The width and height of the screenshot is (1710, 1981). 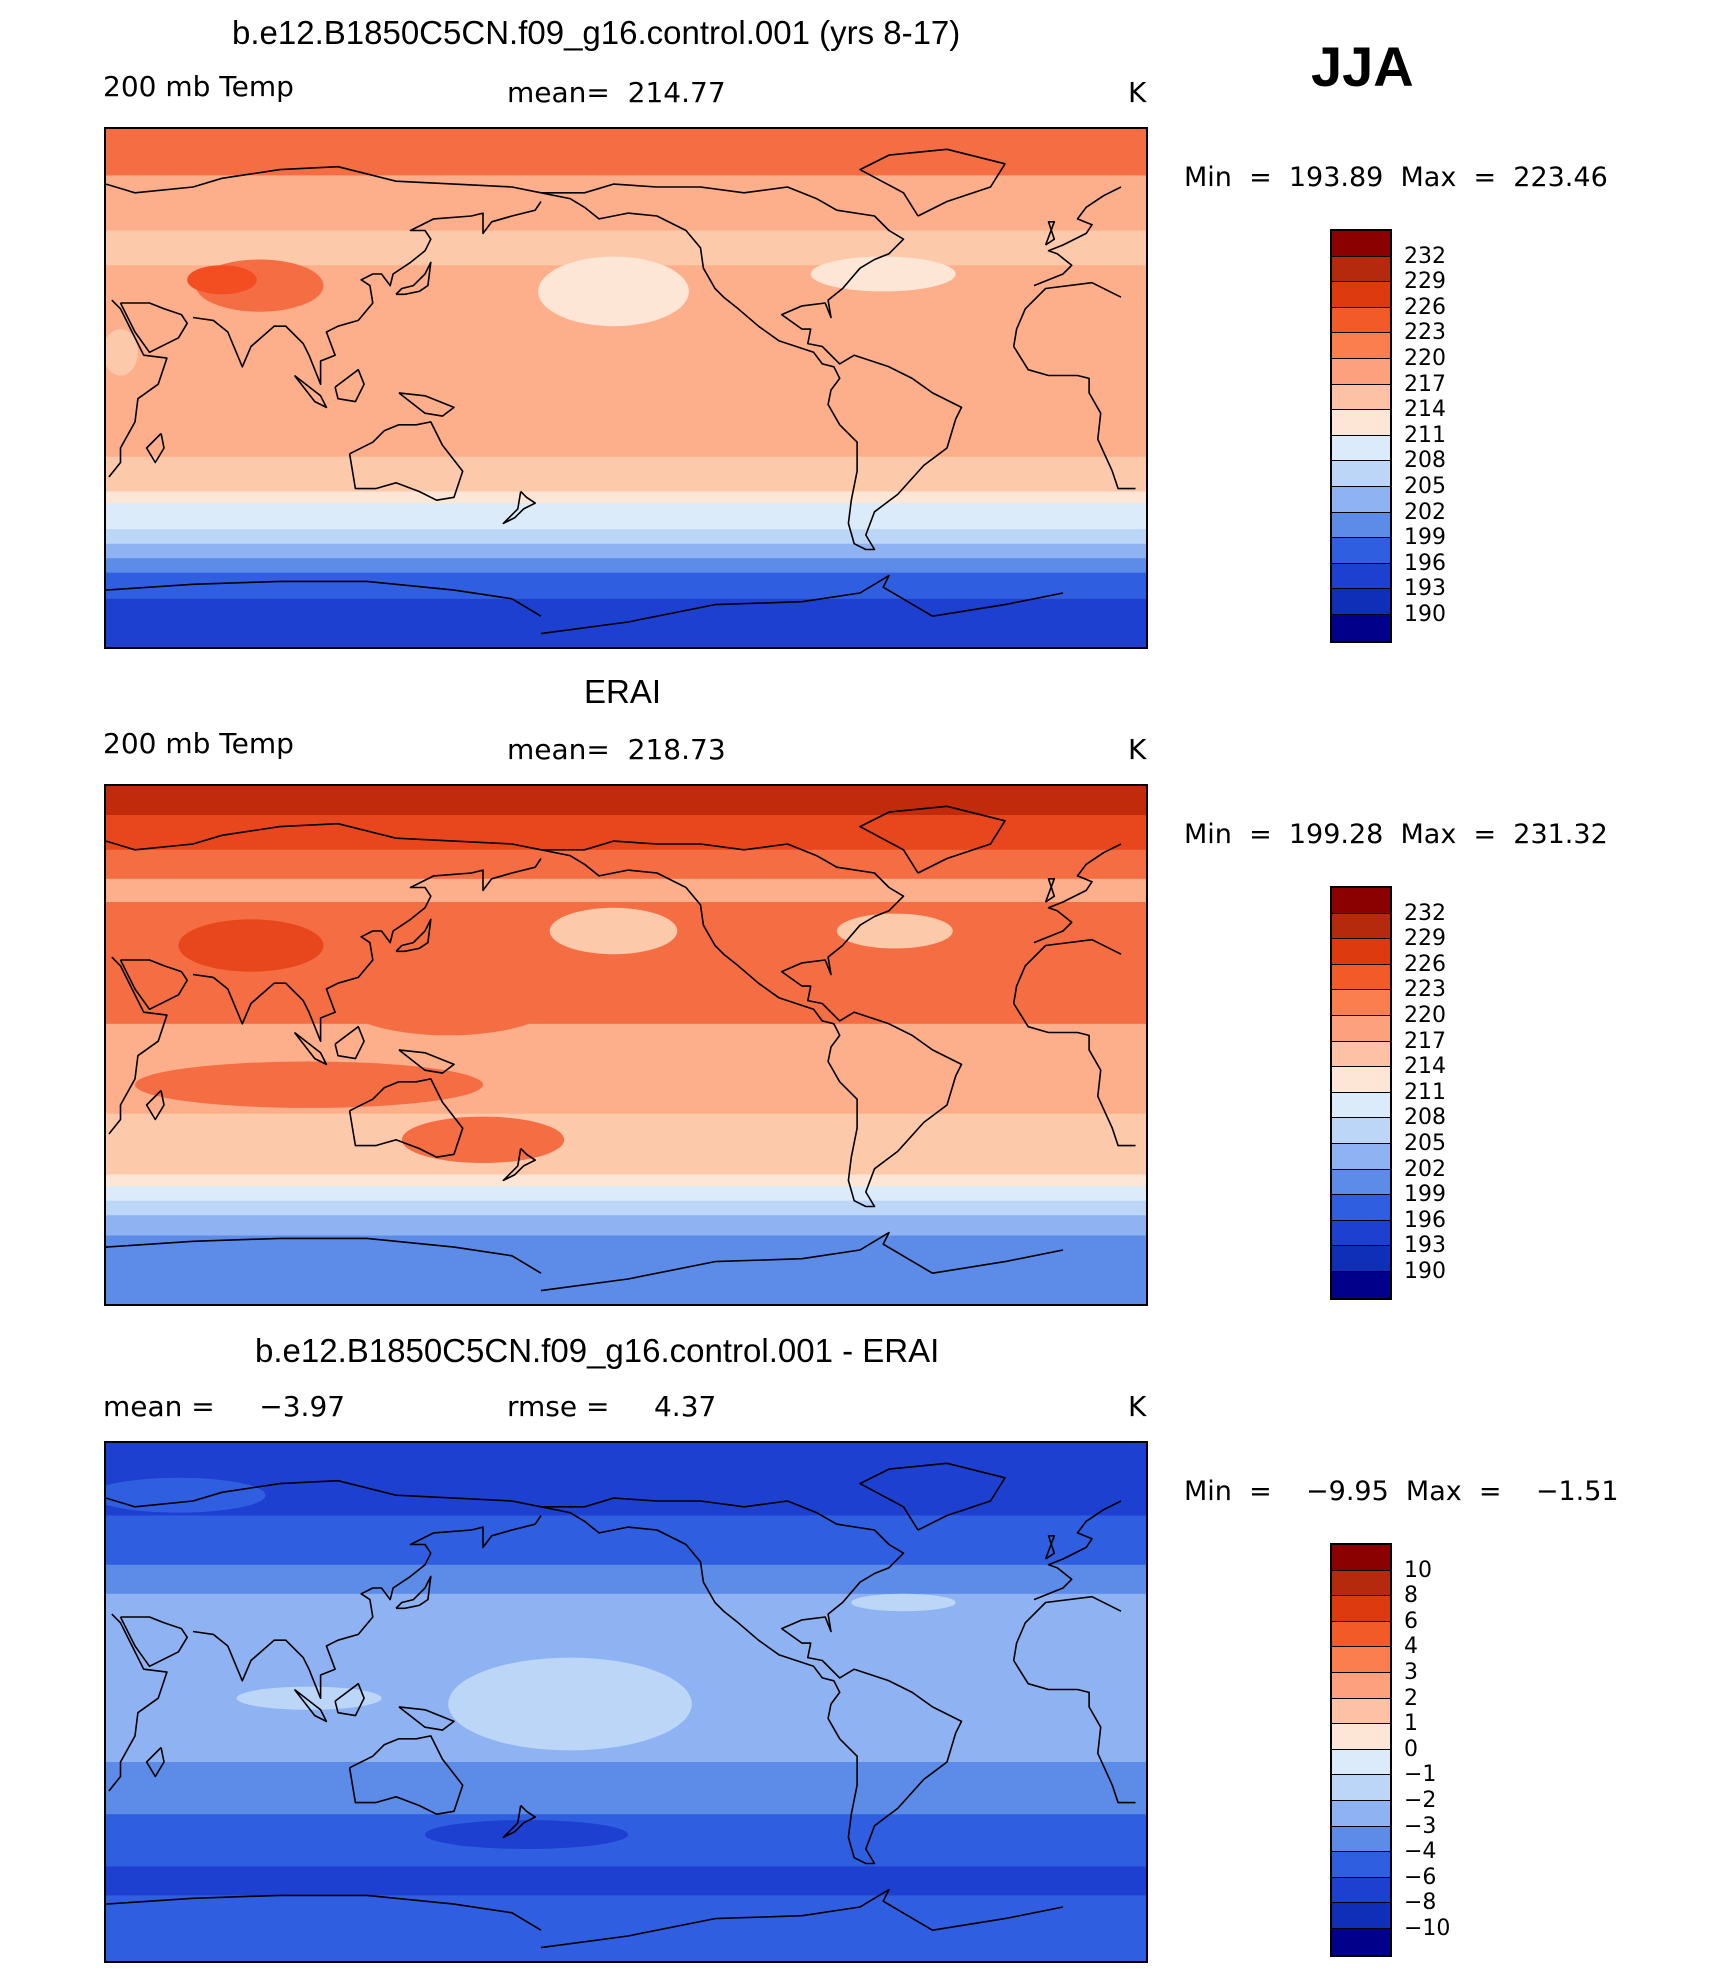 I want to click on colorbar-tick-label: 3, so click(x=1411, y=1672).